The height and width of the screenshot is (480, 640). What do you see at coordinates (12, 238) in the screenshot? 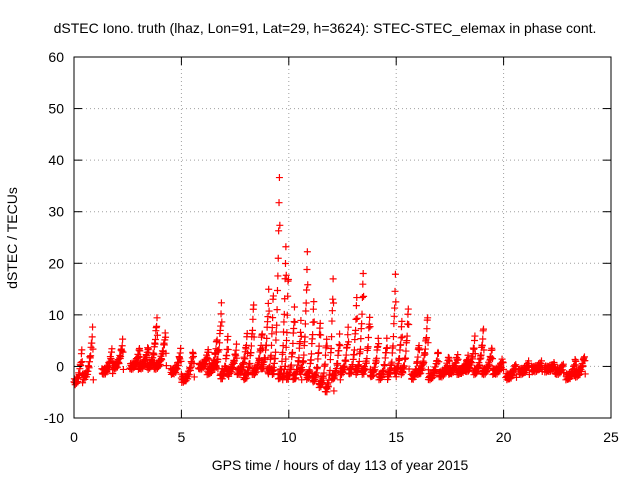
I see `y-axis-label: dSTEC / TECUs` at bounding box center [12, 238].